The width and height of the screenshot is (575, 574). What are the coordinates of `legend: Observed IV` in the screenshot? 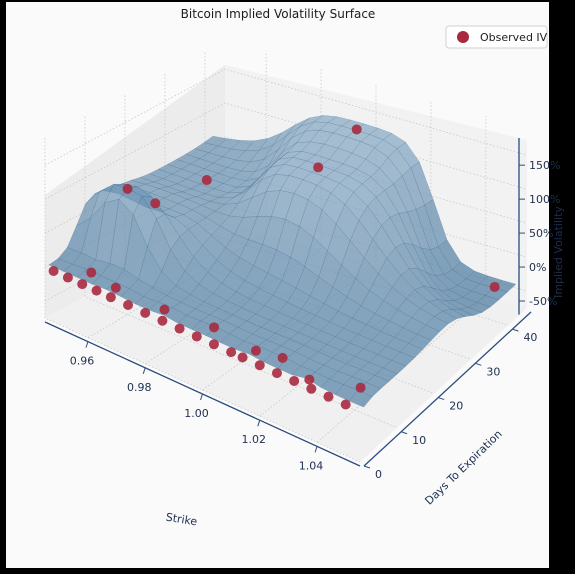 It's located at (496, 37).